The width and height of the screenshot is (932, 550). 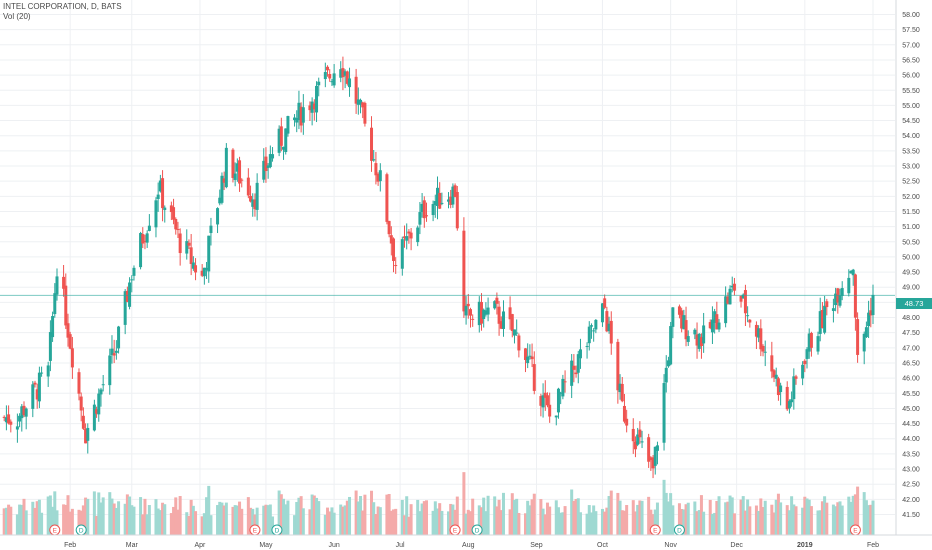 What do you see at coordinates (438, 503) in the screenshot?
I see `volume-bars` at bounding box center [438, 503].